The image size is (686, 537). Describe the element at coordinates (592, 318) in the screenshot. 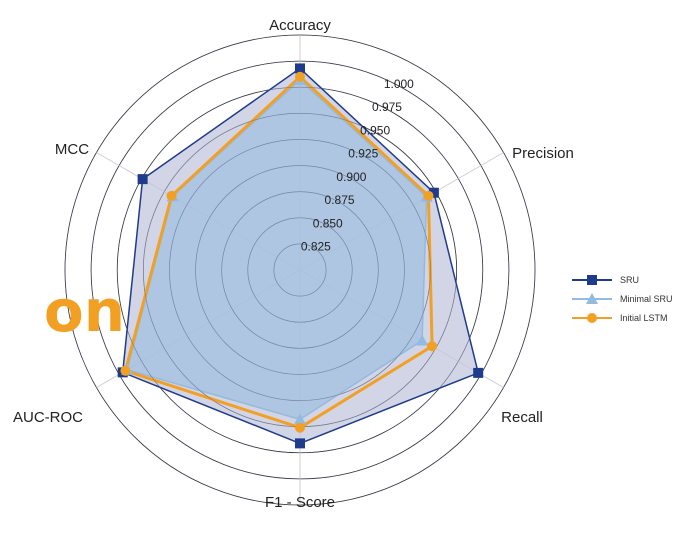

I see `legend-swatch-initial-lstm` at that location.